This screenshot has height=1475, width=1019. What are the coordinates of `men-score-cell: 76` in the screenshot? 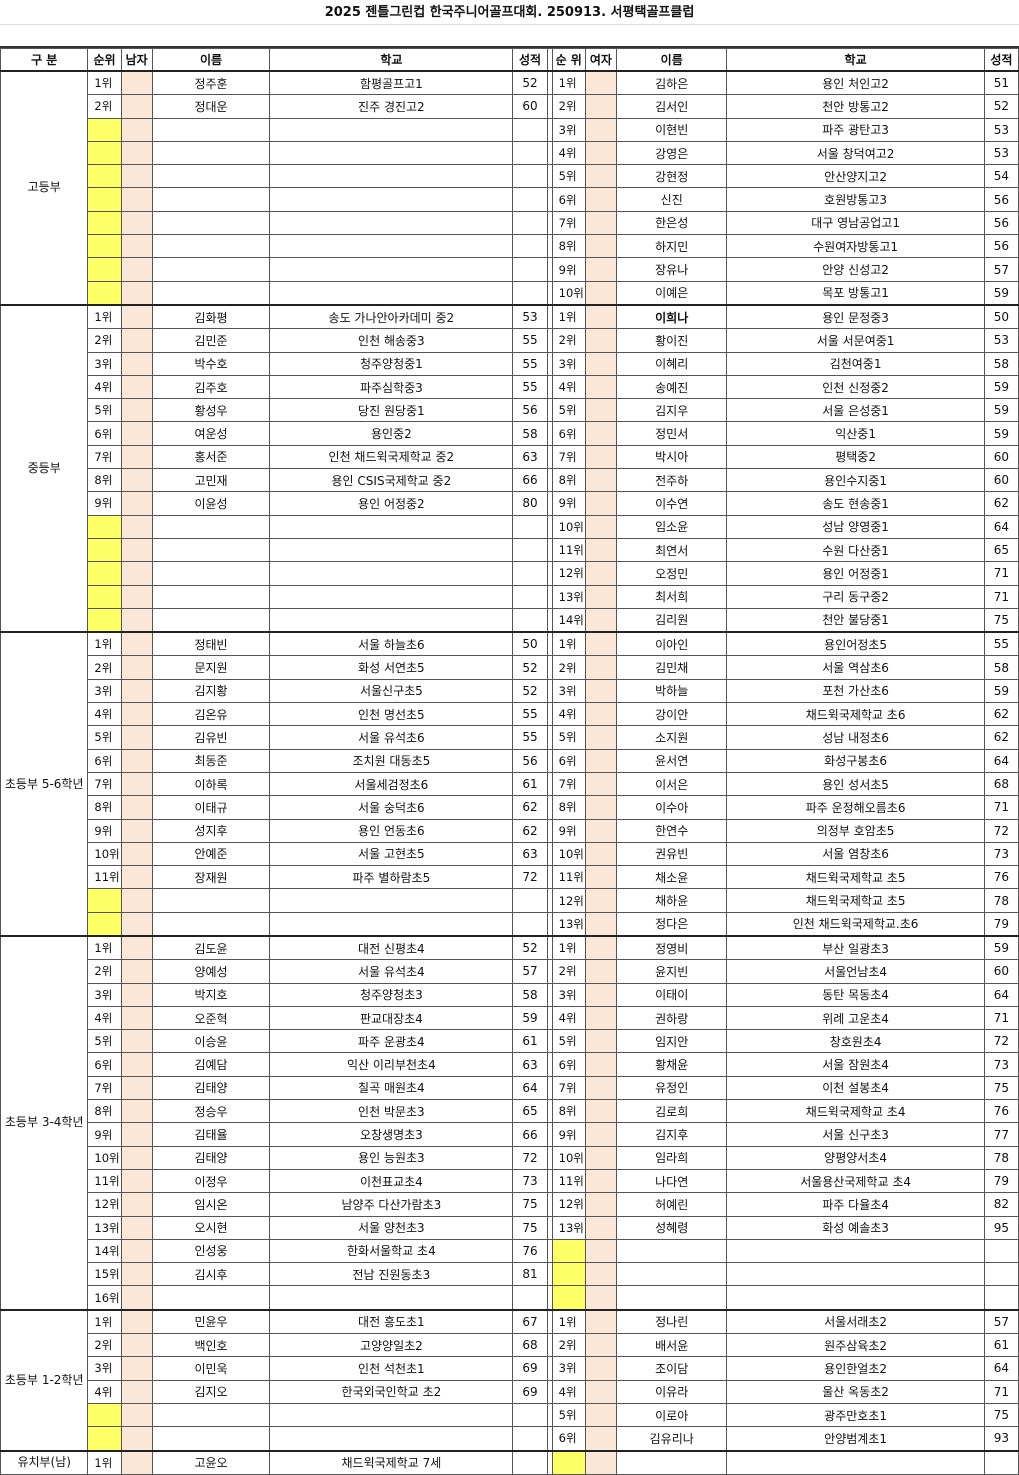 It's located at (530, 1251).